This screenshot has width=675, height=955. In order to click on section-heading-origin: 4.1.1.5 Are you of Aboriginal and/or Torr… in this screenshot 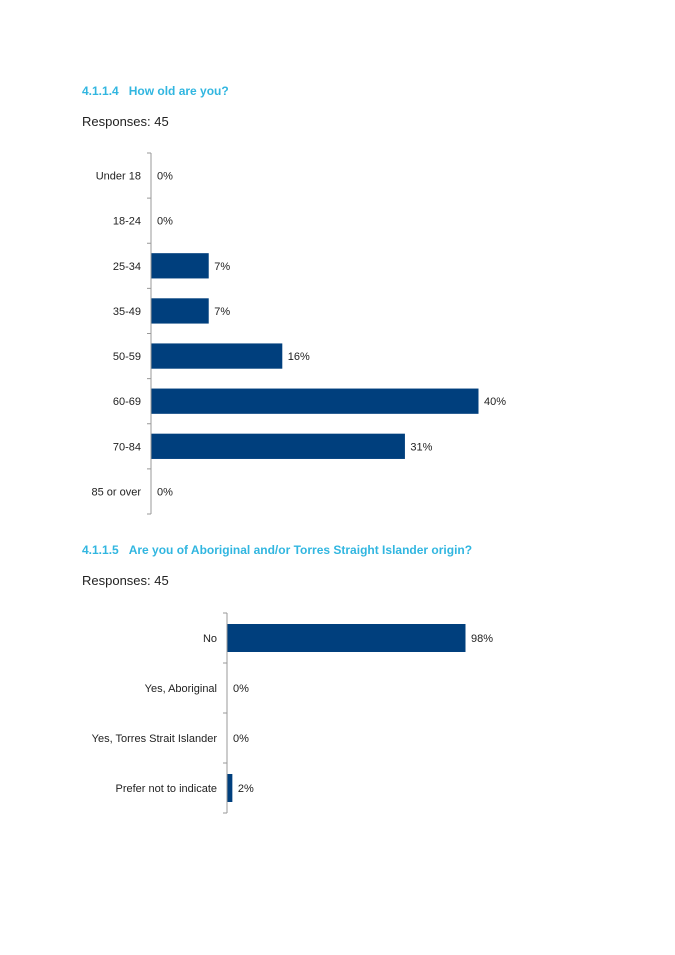, I will do `click(277, 550)`.